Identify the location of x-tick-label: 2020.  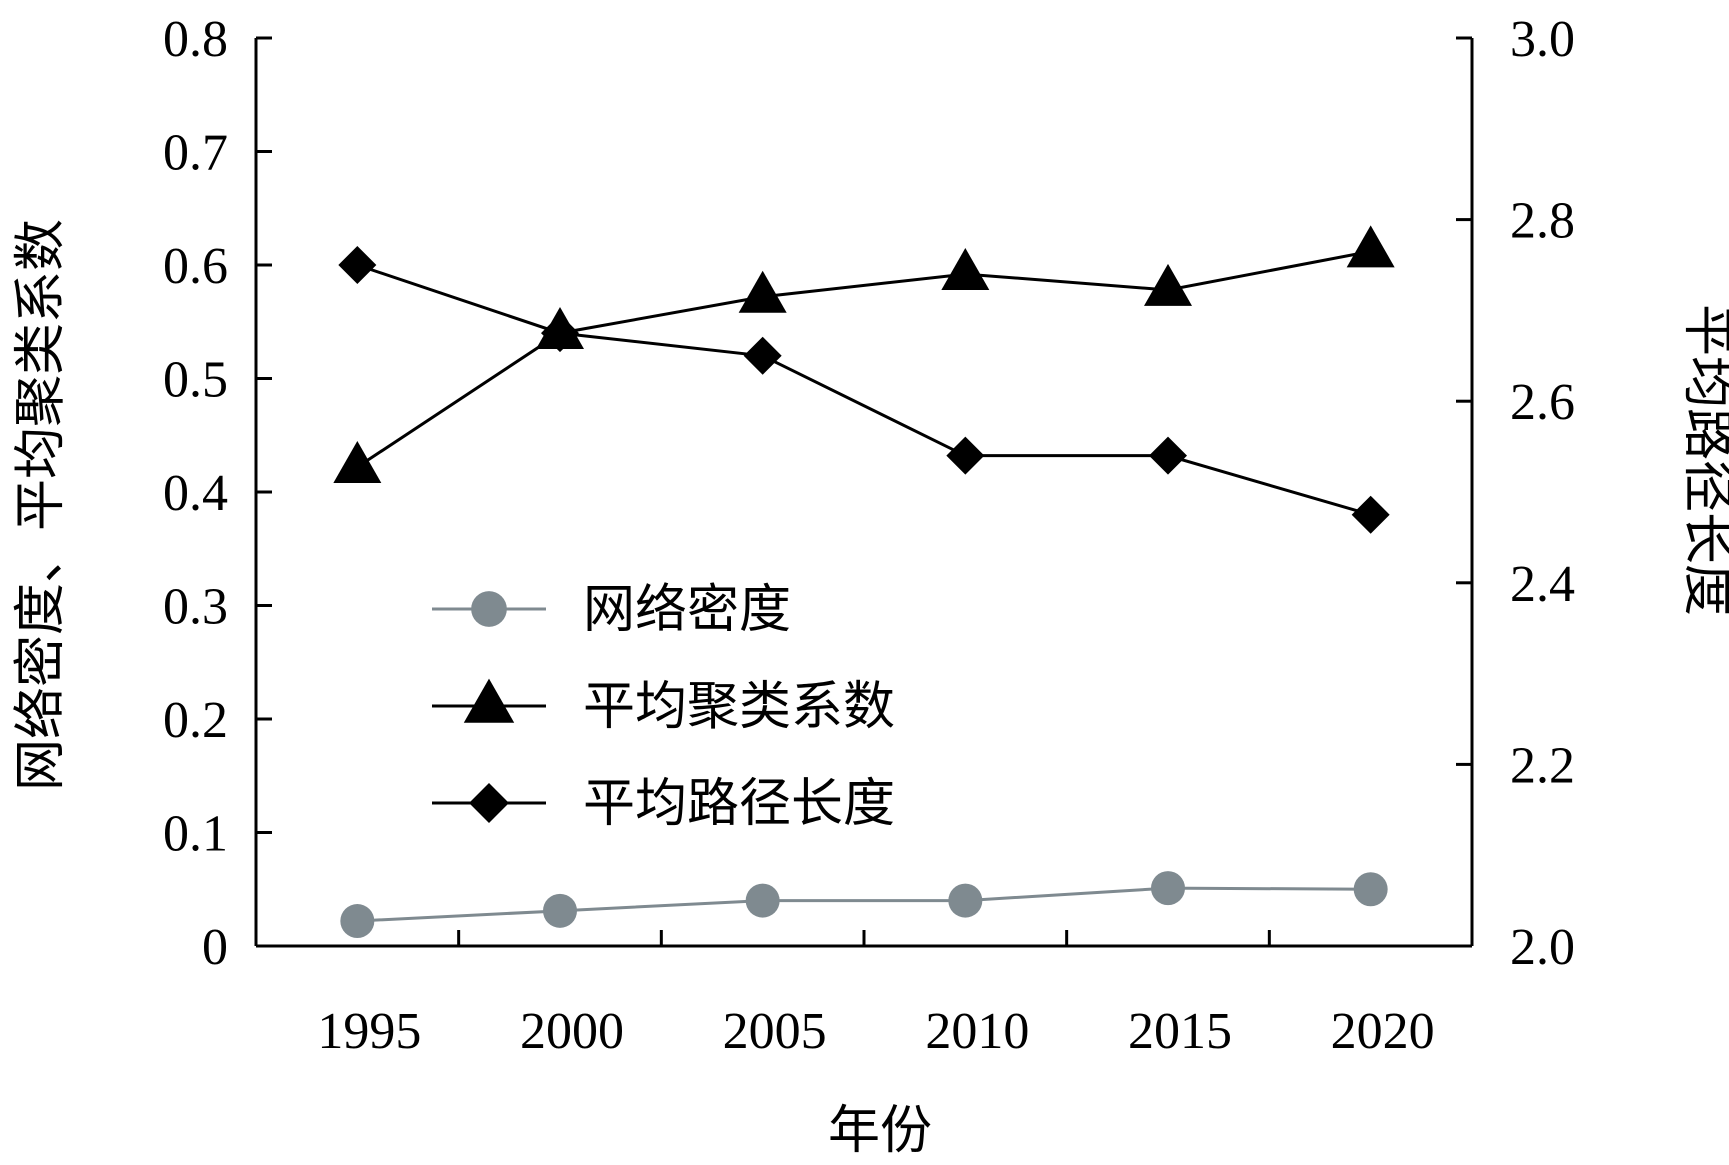
(1383, 1031).